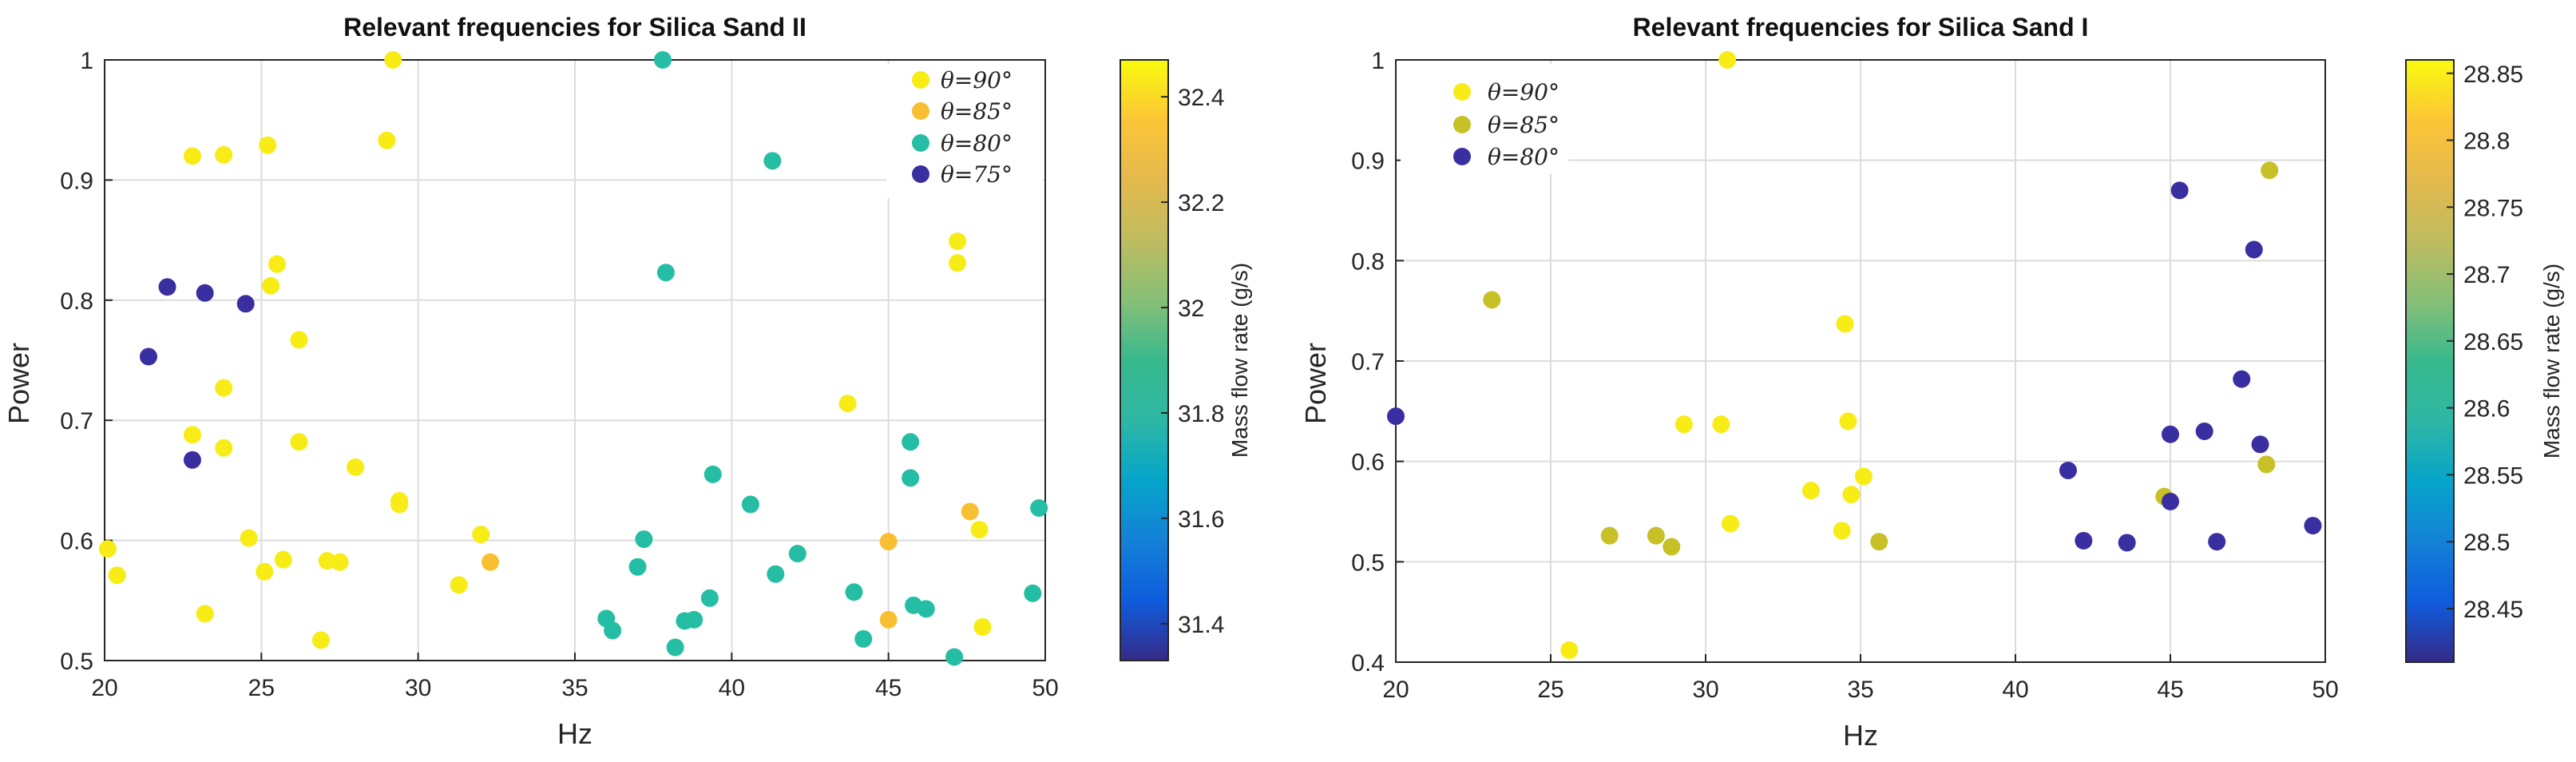 The height and width of the screenshot is (762, 2576). I want to click on colorbar-tick-label: 28.7, so click(2486, 275).